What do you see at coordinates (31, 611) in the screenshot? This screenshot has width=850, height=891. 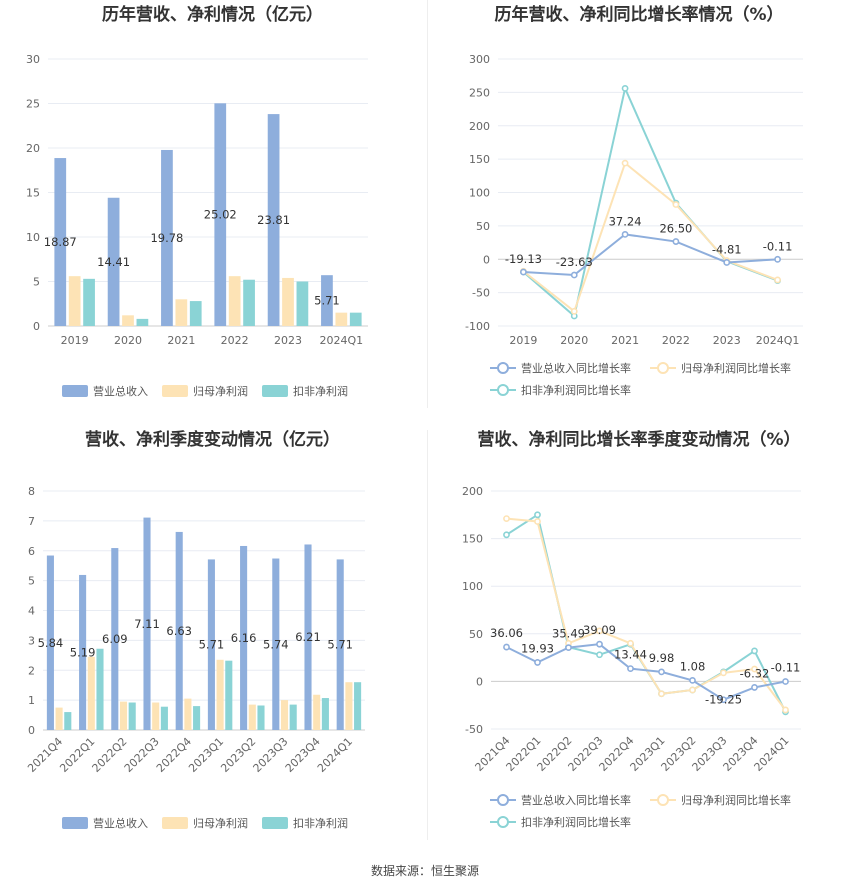 I see `y-tick-label: 4` at bounding box center [31, 611].